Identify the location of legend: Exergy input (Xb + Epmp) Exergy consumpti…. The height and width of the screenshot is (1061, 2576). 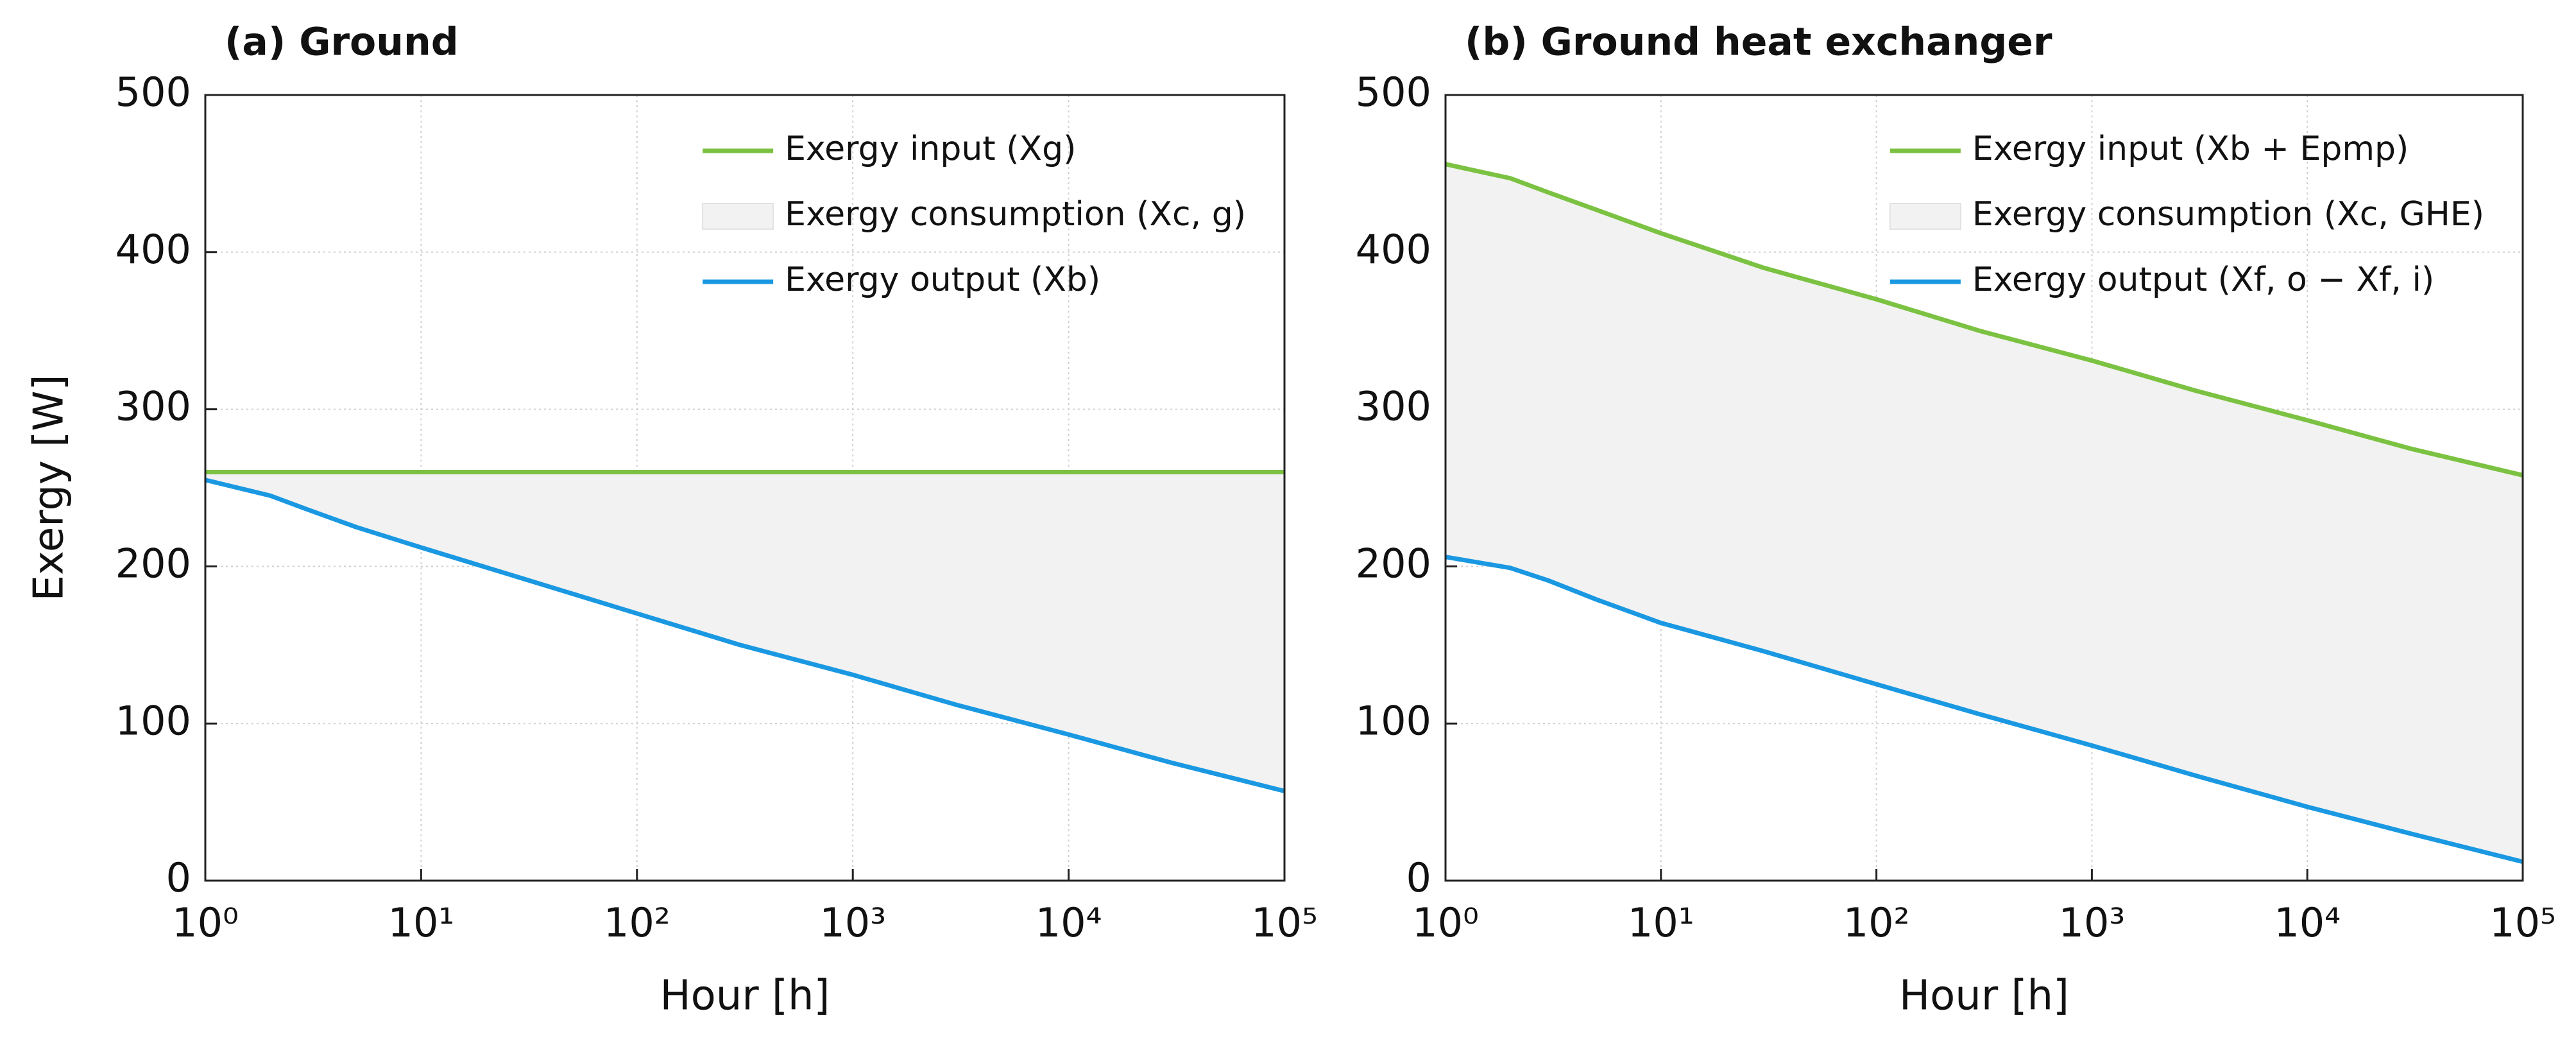
(2186, 214).